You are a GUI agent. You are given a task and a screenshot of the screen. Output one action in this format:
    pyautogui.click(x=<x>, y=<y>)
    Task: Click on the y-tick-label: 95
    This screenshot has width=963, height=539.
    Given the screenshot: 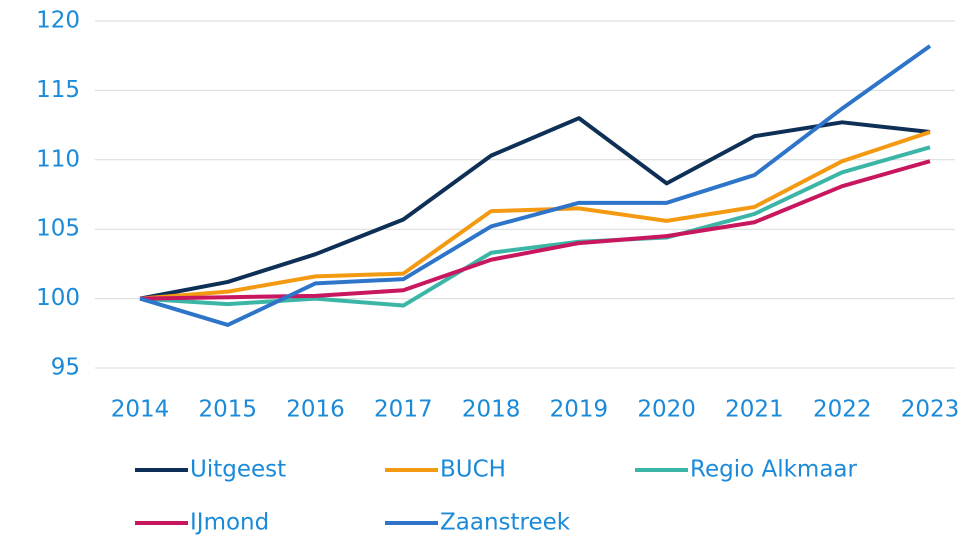 What is the action you would take?
    pyautogui.click(x=65, y=368)
    